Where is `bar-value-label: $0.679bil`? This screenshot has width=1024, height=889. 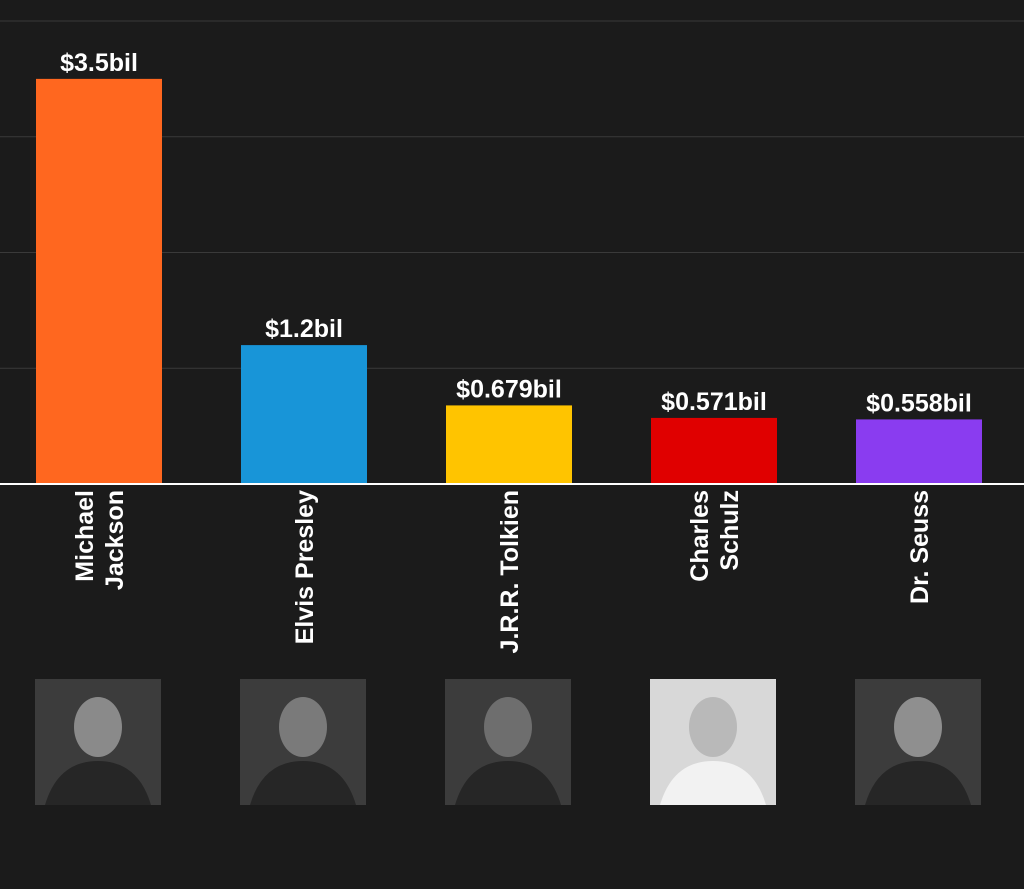 bar-value-label: $0.679bil is located at coordinates (509, 389).